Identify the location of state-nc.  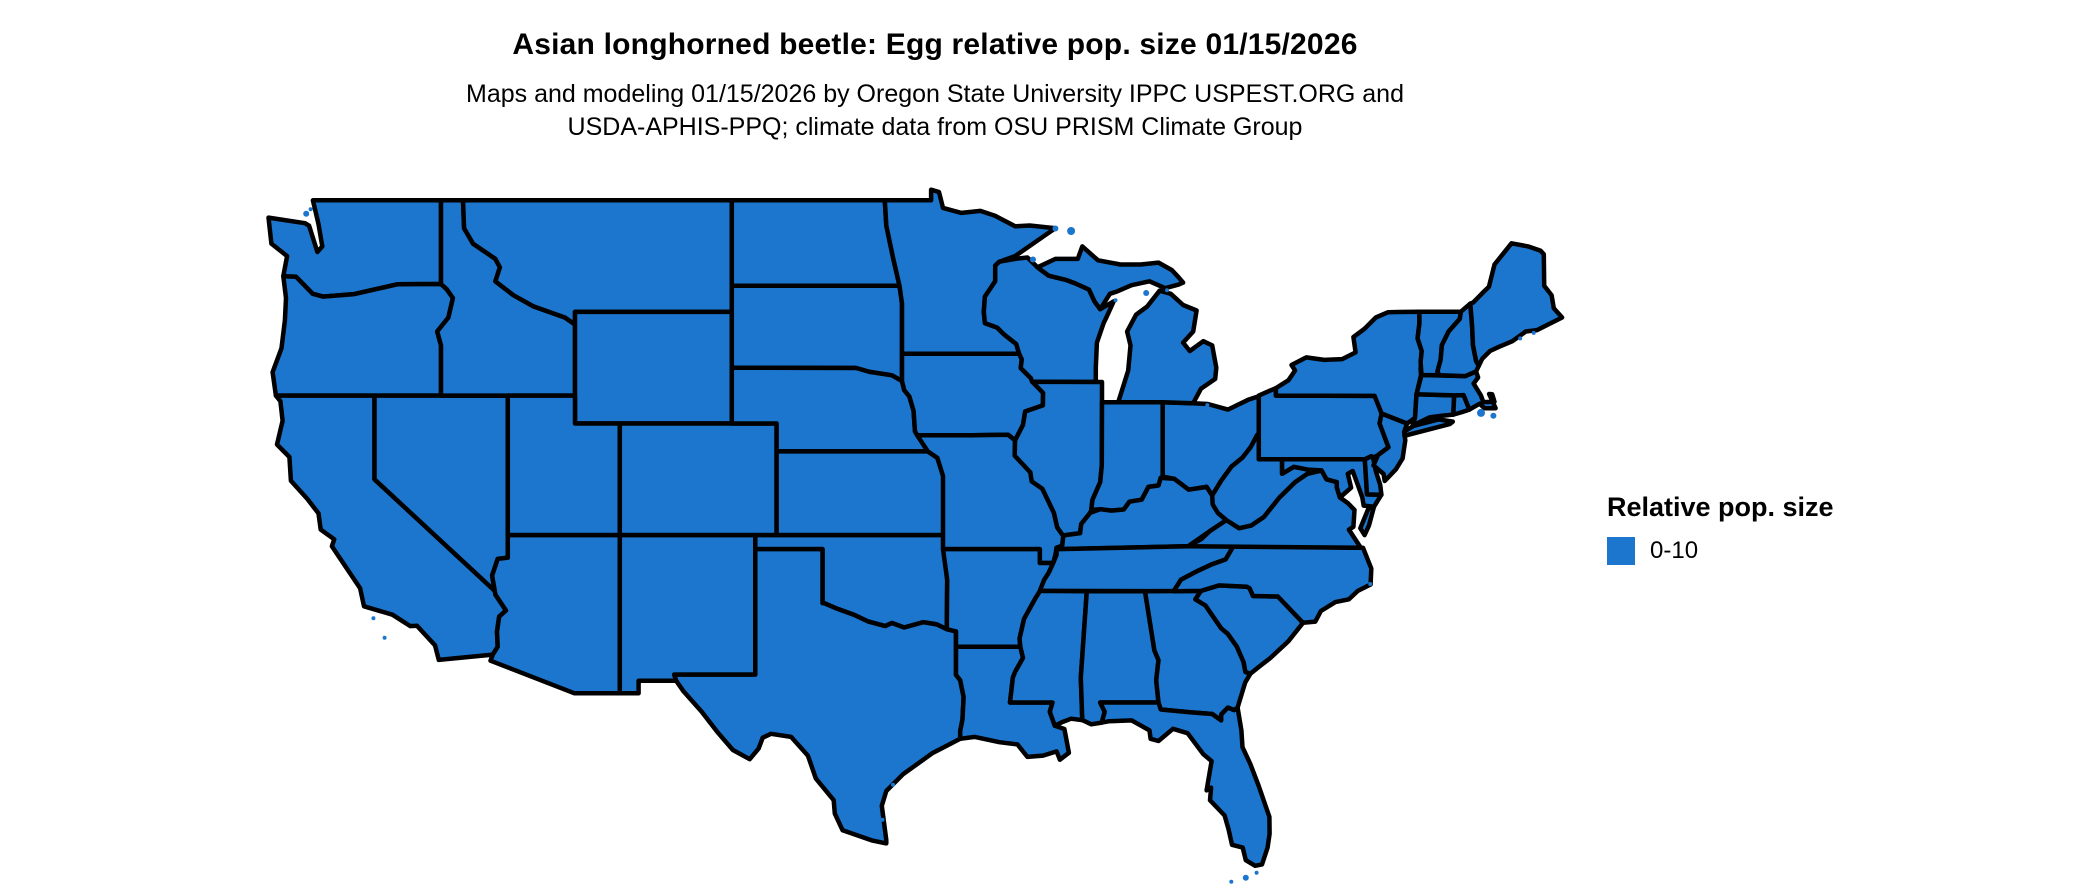
(1272, 584).